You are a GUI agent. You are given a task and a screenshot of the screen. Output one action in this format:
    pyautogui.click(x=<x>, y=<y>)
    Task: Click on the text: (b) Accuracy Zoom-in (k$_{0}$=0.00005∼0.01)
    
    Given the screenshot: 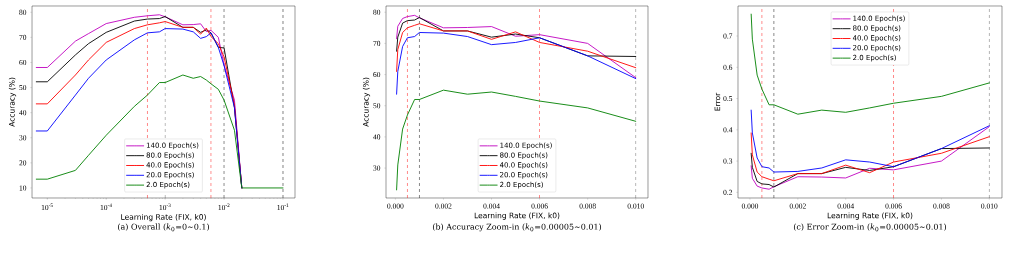 What is the action you would take?
    pyautogui.click(x=517, y=227)
    